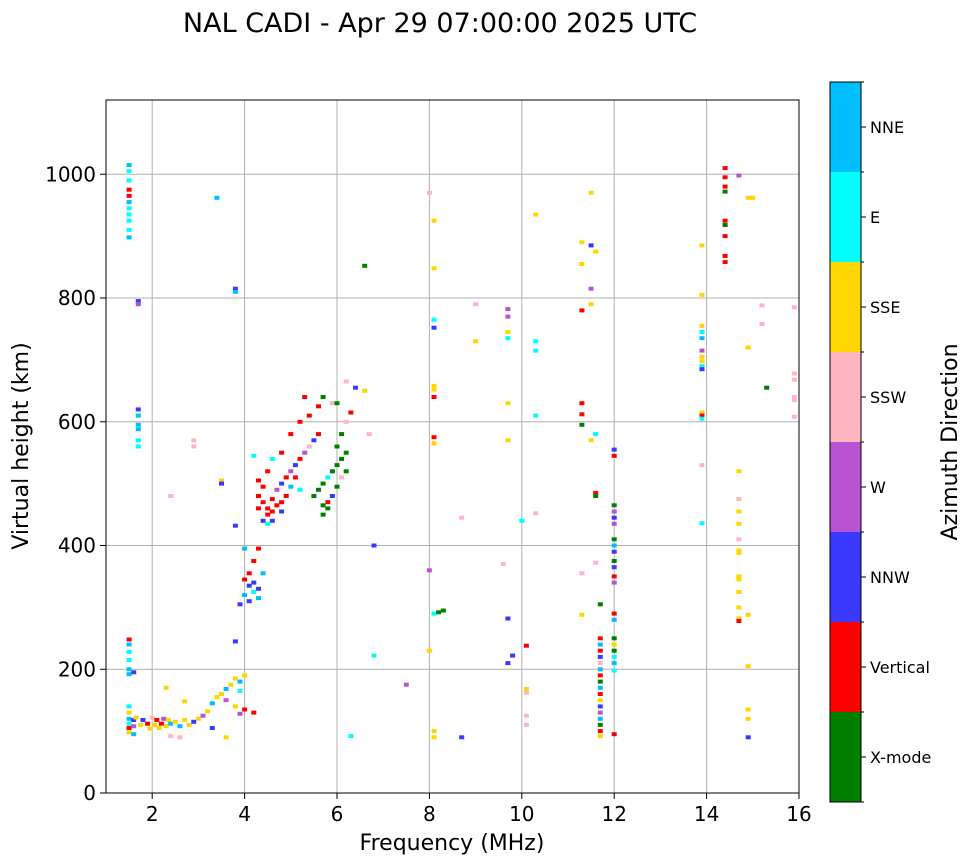  I want to click on y-axis-ticks: 0 200 400 600 800 1000, so click(75, 483).